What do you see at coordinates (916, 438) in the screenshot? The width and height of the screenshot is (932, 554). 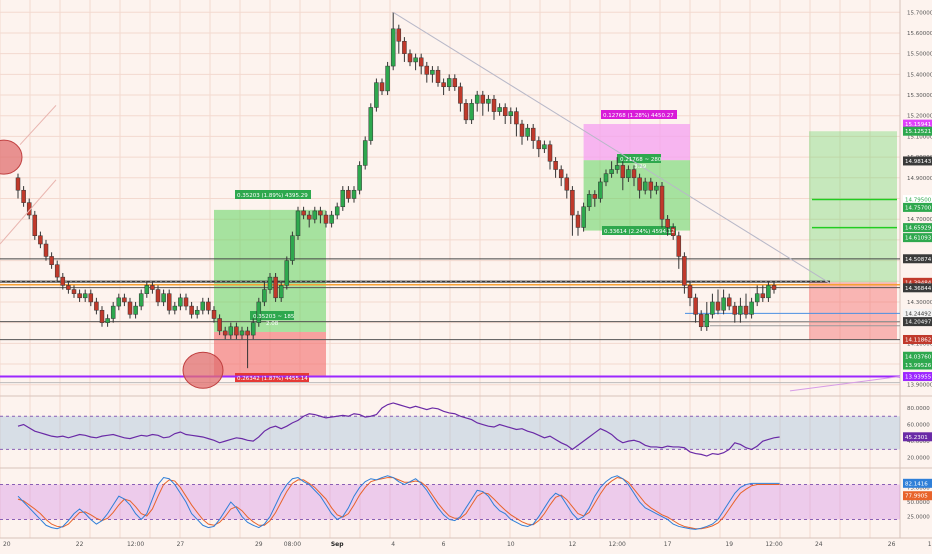 I see `rsi-badge: 45.2301` at bounding box center [916, 438].